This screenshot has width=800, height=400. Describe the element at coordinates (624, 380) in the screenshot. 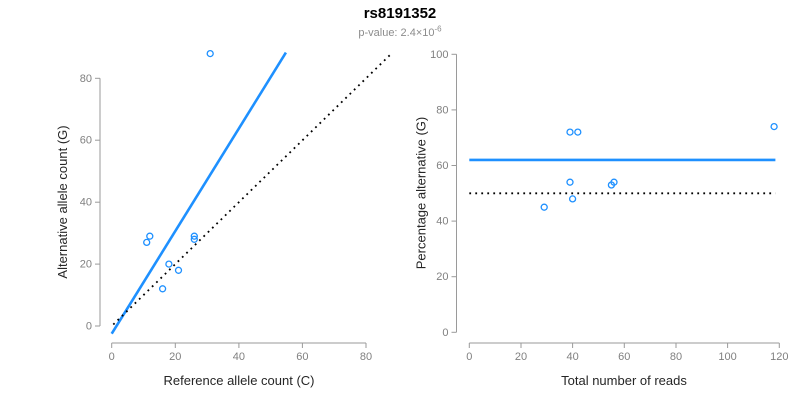

I see `x-axis-title: Total number of reads` at that location.